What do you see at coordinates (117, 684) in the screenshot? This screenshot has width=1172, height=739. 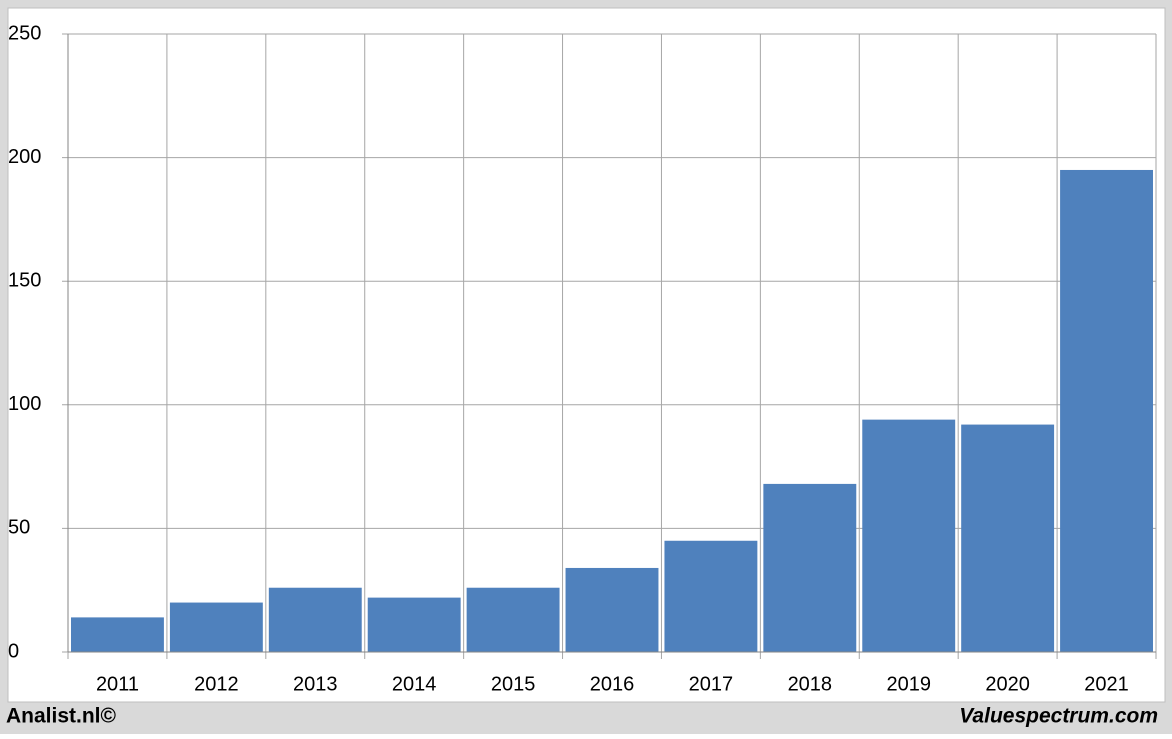 I see `x-tick-label: 2011` at bounding box center [117, 684].